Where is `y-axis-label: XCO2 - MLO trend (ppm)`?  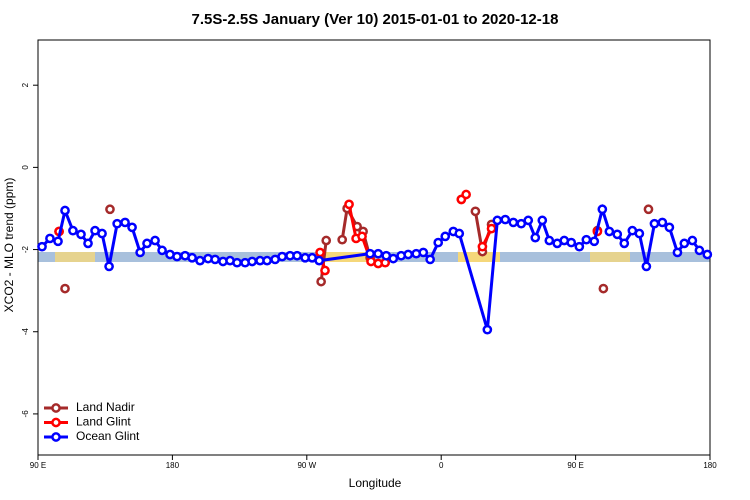 y-axis-label: XCO2 - MLO trend (ppm) is located at coordinates (9, 245).